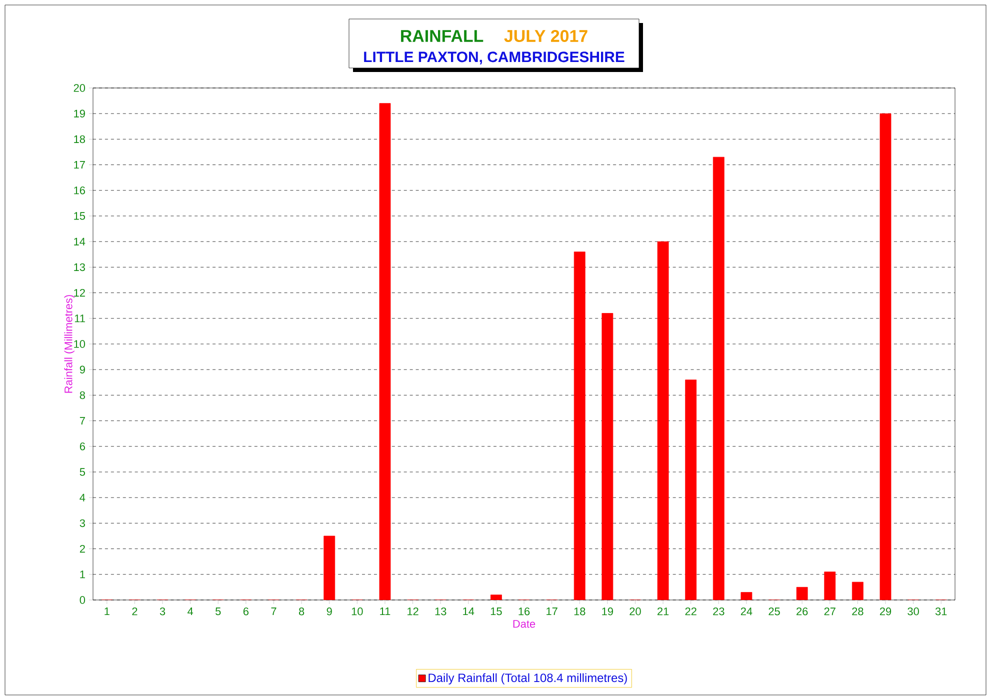 The height and width of the screenshot is (698, 991). I want to click on x-tick-label: 26, so click(802, 612).